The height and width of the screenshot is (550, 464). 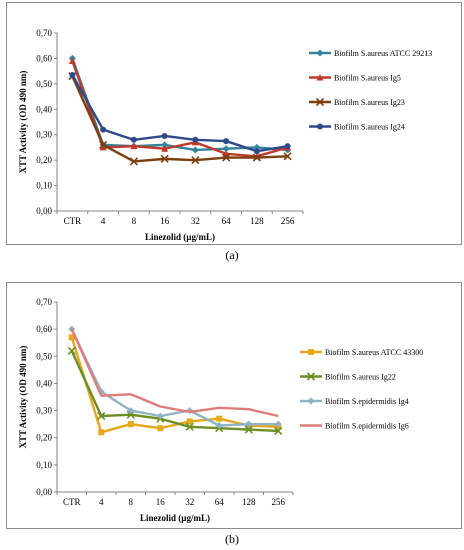 I want to click on legend-item: Biofilm S.epidermidis Ig6, so click(x=354, y=426).